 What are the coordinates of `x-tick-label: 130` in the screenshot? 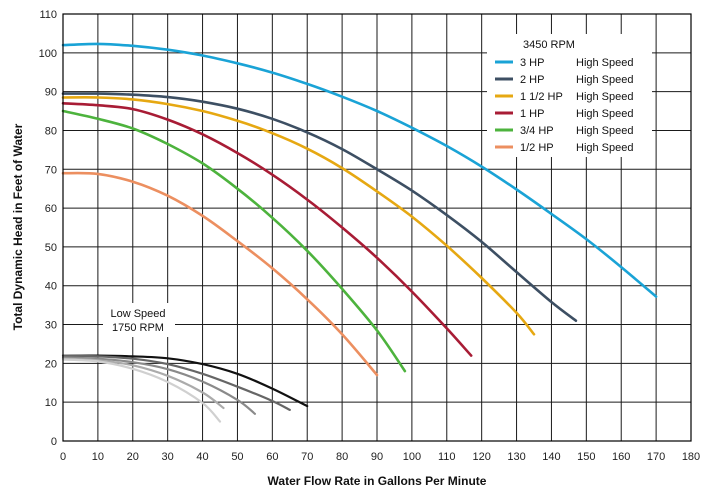 It's located at (516, 457).